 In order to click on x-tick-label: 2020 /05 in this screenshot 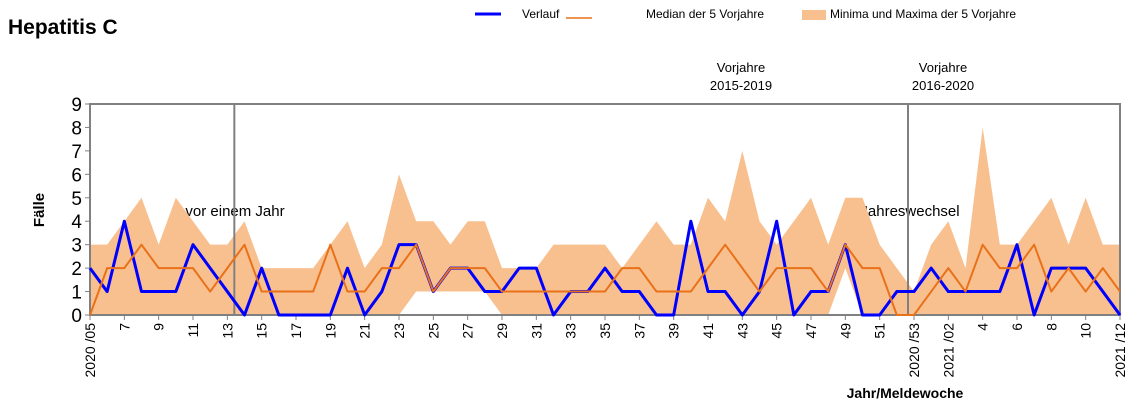, I will do `click(90, 350)`.